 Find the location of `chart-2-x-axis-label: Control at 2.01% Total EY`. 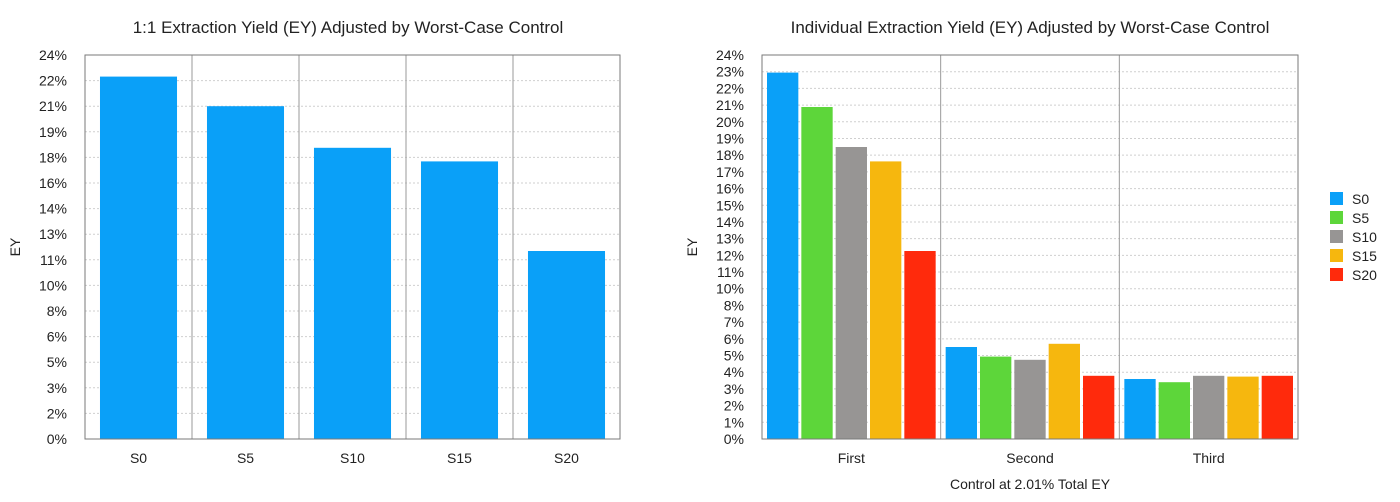

chart-2-x-axis-label: Control at 2.01% Total EY is located at coordinates (1030, 484).